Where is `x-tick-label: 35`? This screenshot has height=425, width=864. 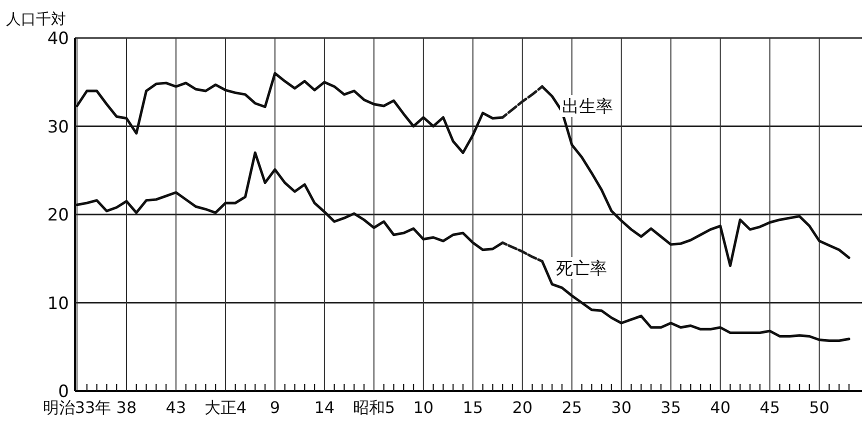 x-tick-label: 35 is located at coordinates (671, 407).